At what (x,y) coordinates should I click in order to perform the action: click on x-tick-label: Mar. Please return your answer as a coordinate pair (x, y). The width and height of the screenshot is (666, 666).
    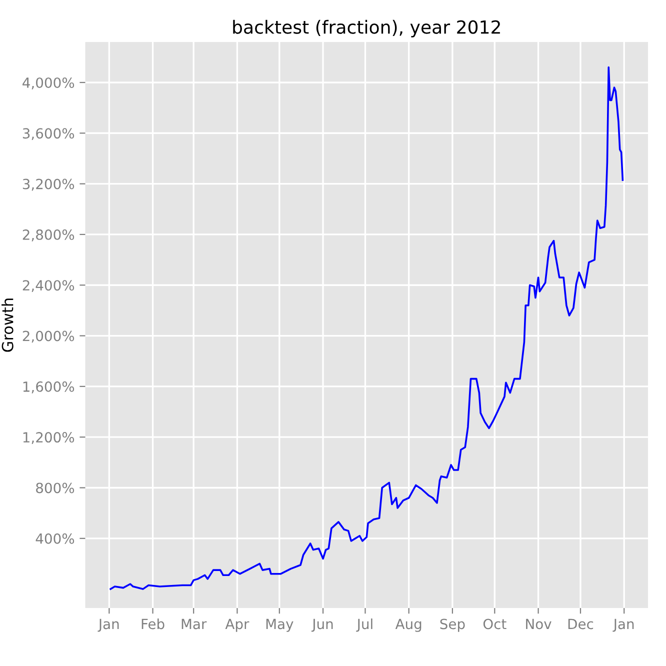
    Looking at the image, I should click on (194, 624).